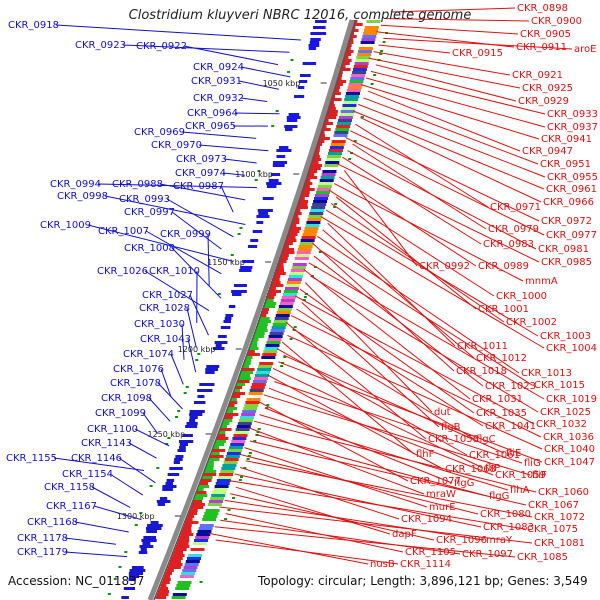 This screenshot has height=600, width=600. Describe the element at coordinates (212, 113) in the screenshot. I see `gene-label: CKR_0964` at that location.